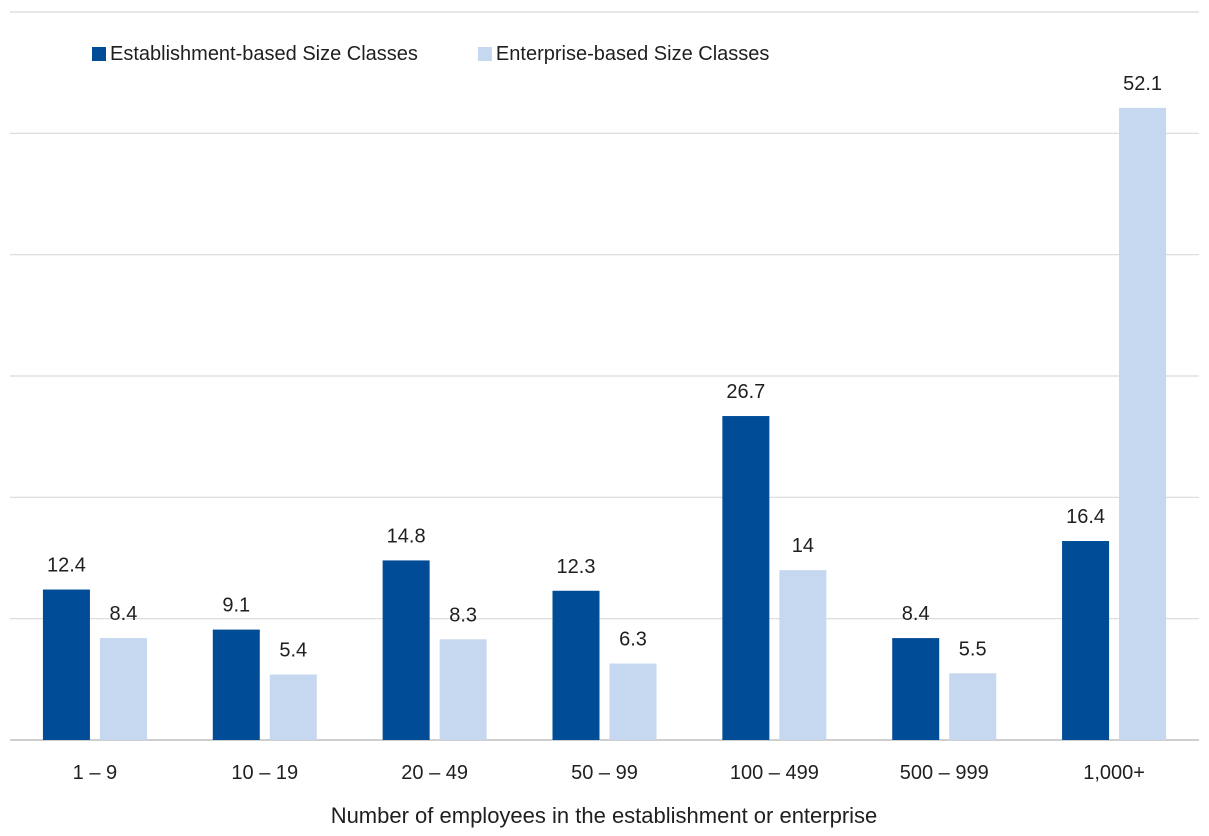 The height and width of the screenshot is (836, 1209). I want to click on data-label-s1-3: 6.3, so click(633, 640).